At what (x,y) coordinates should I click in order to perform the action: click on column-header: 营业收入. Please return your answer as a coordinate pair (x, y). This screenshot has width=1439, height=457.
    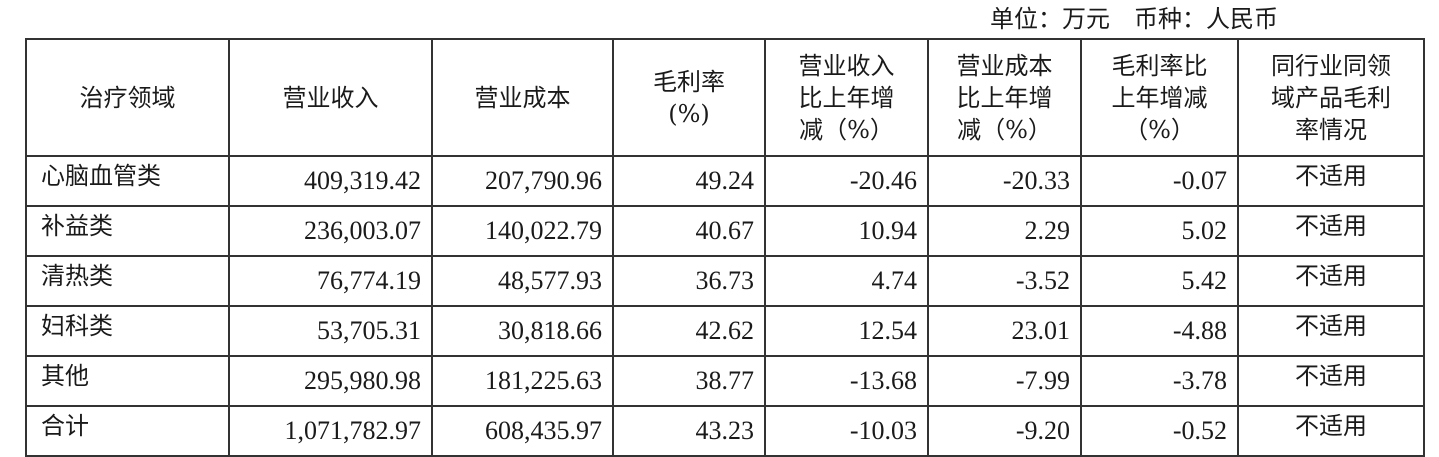
    Looking at the image, I should click on (330, 97).